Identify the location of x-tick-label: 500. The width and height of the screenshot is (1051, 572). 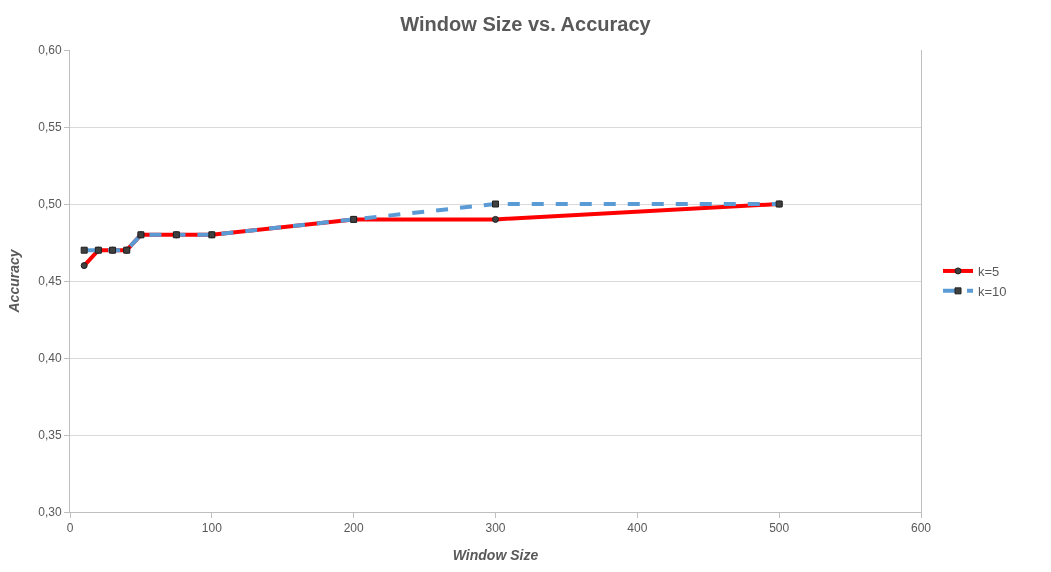
(779, 528).